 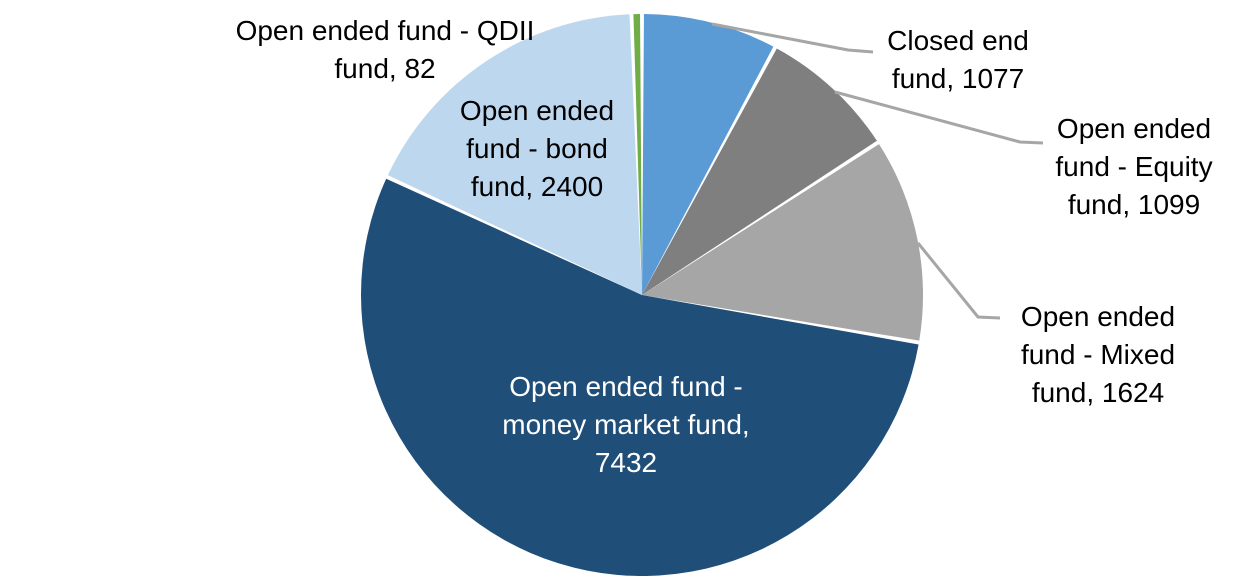 What do you see at coordinates (537, 186) in the screenshot?
I see `data-label-line: fund, 2400` at bounding box center [537, 186].